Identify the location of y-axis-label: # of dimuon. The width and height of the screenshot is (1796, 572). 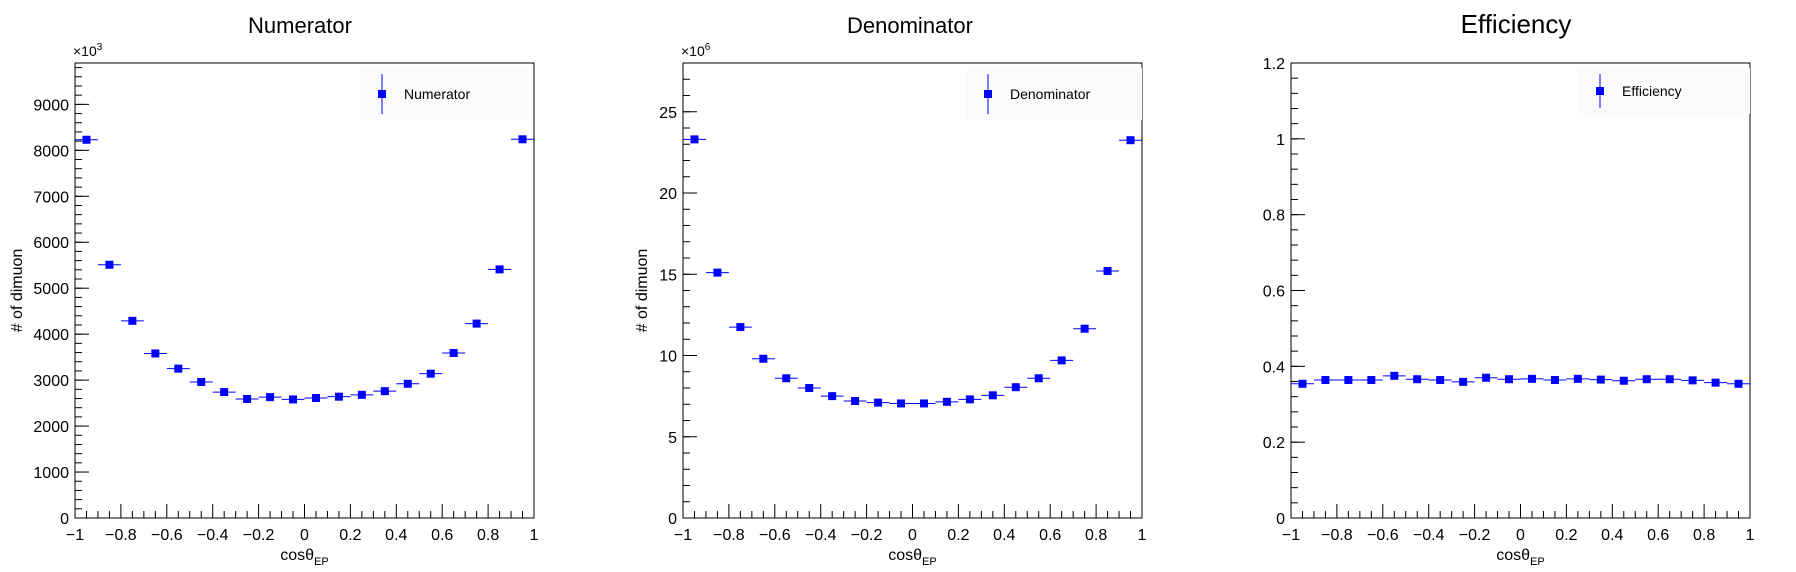
(642, 291).